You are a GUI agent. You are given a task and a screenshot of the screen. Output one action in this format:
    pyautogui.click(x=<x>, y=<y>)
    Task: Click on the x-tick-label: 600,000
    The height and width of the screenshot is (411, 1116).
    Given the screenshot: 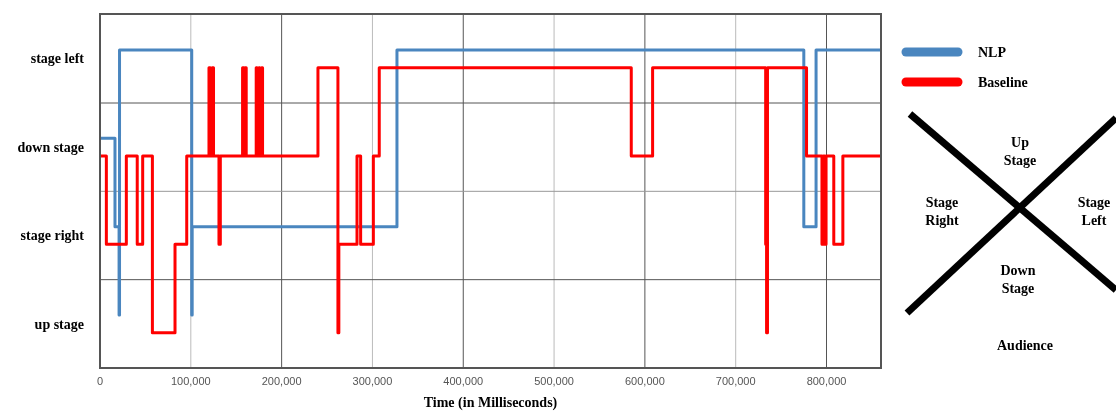 What is the action you would take?
    pyautogui.click(x=645, y=381)
    